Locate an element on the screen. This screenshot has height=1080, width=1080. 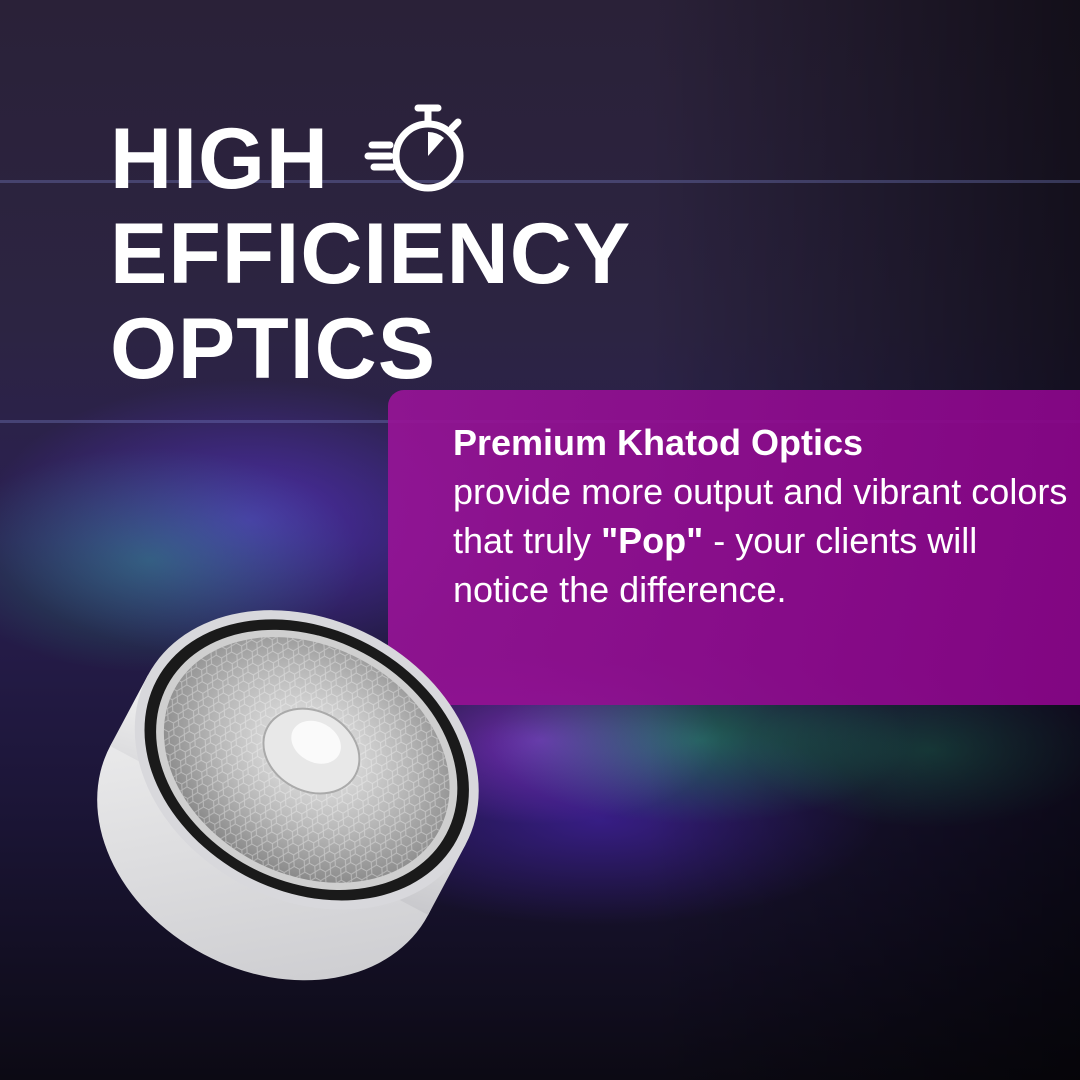
light-fixture-image is located at coordinates (288, 795).